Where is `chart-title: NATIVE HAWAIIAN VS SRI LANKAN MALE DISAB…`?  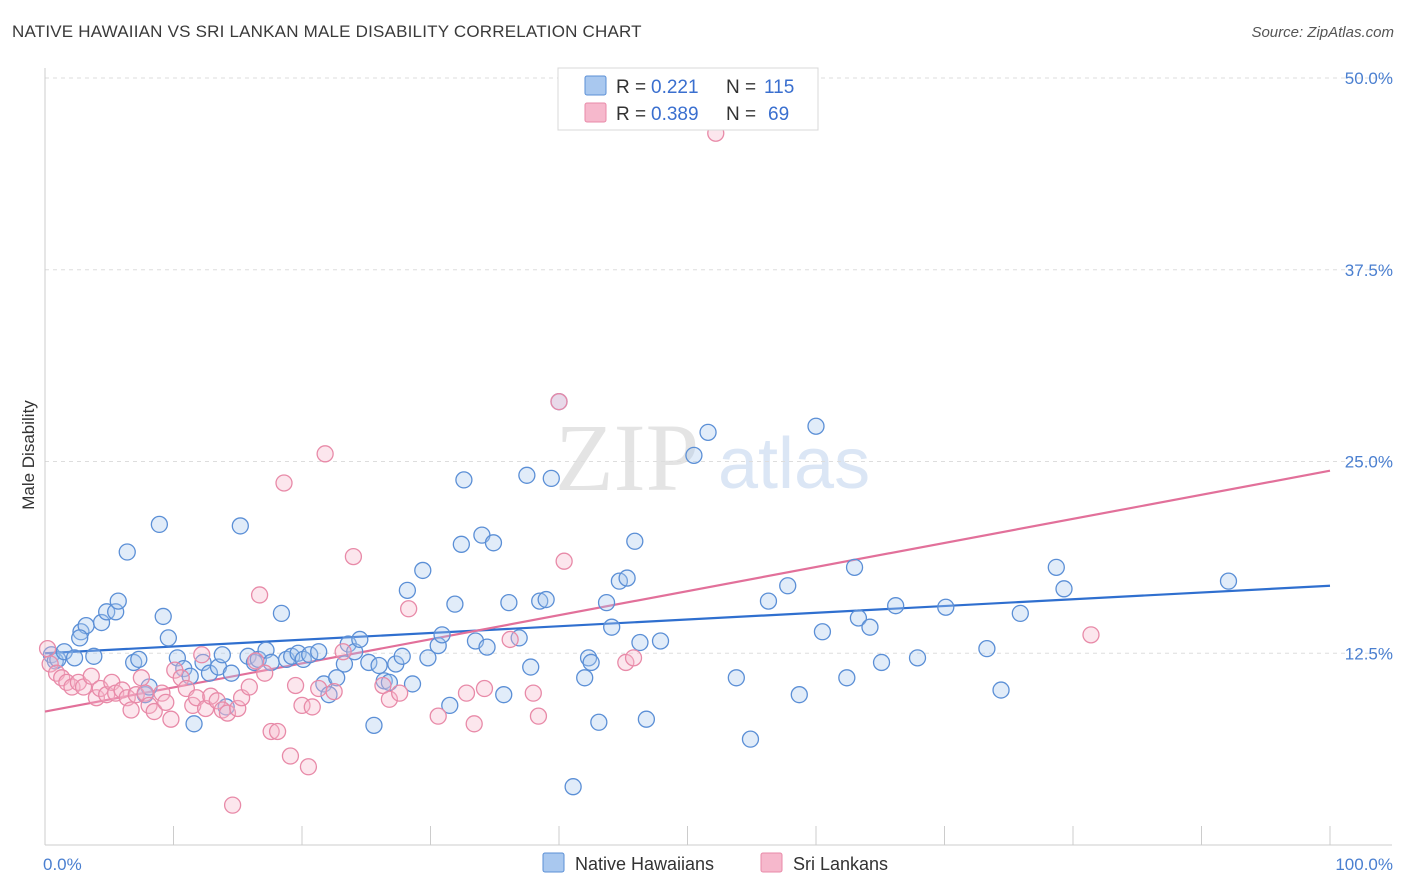
chart-title: NATIVE HAWAIIAN VS SRI LANKAN MALE DISAB… is located at coordinates (327, 31).